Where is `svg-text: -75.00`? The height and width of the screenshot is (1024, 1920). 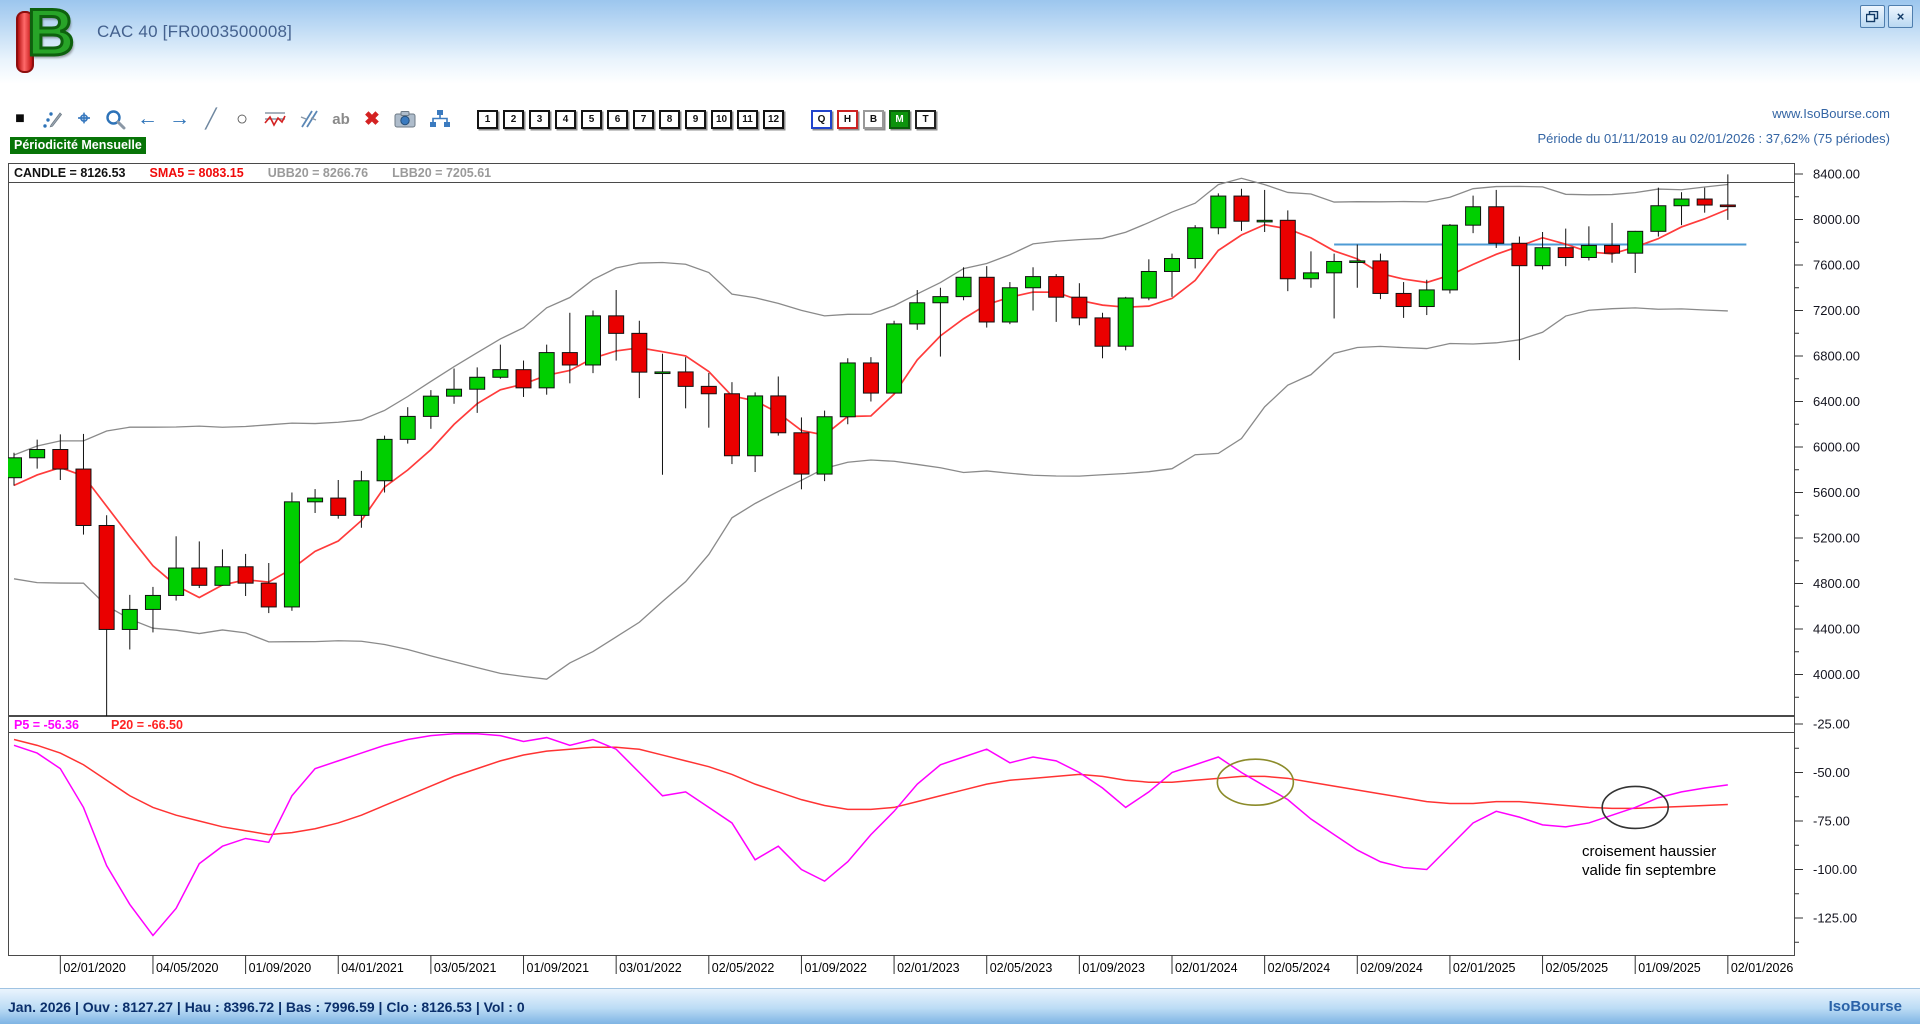 svg-text: -75.00 is located at coordinates (1831, 821).